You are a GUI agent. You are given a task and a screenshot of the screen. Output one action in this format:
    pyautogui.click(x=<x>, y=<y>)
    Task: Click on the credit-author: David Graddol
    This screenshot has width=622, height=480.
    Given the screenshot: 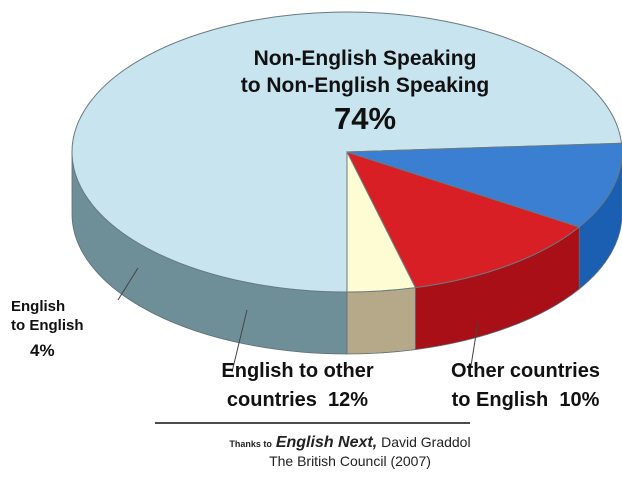 What is the action you would take?
    pyautogui.click(x=426, y=442)
    